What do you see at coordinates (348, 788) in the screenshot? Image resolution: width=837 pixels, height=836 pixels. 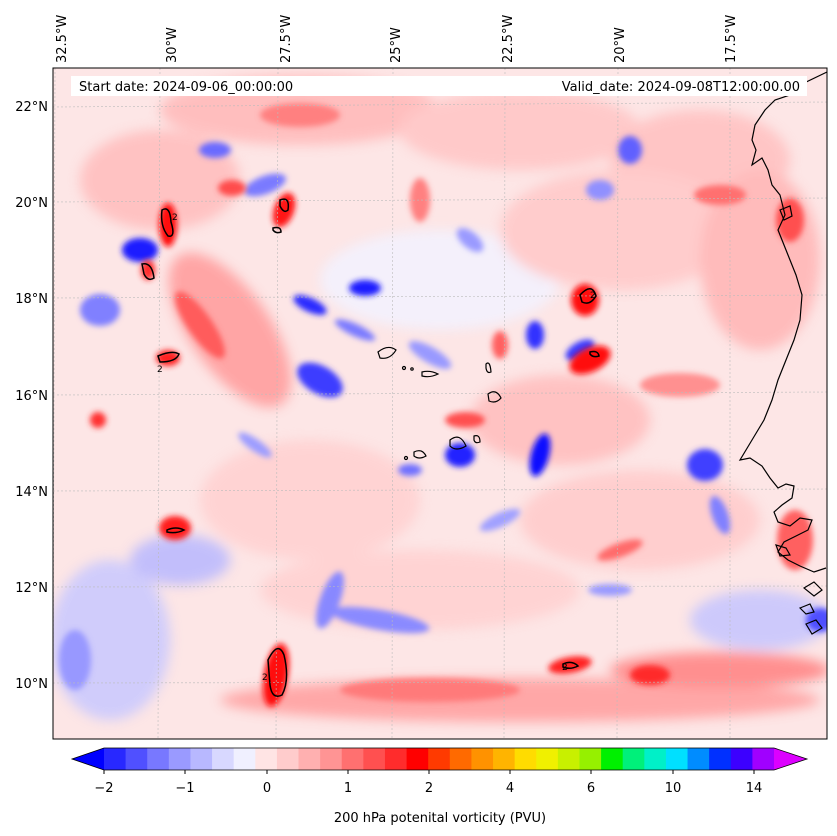 I see `colorbar-tick-label: 1` at bounding box center [348, 788].